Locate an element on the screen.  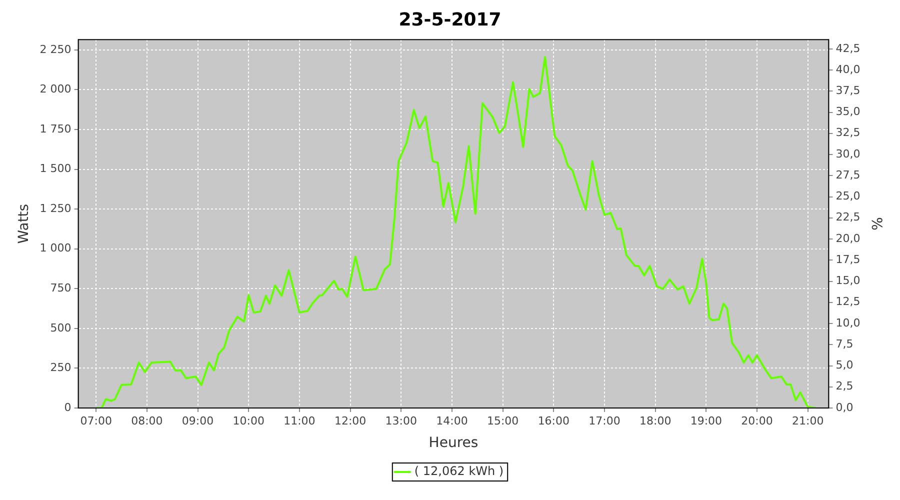
x-tick-label: 20:00 is located at coordinates (757, 421).